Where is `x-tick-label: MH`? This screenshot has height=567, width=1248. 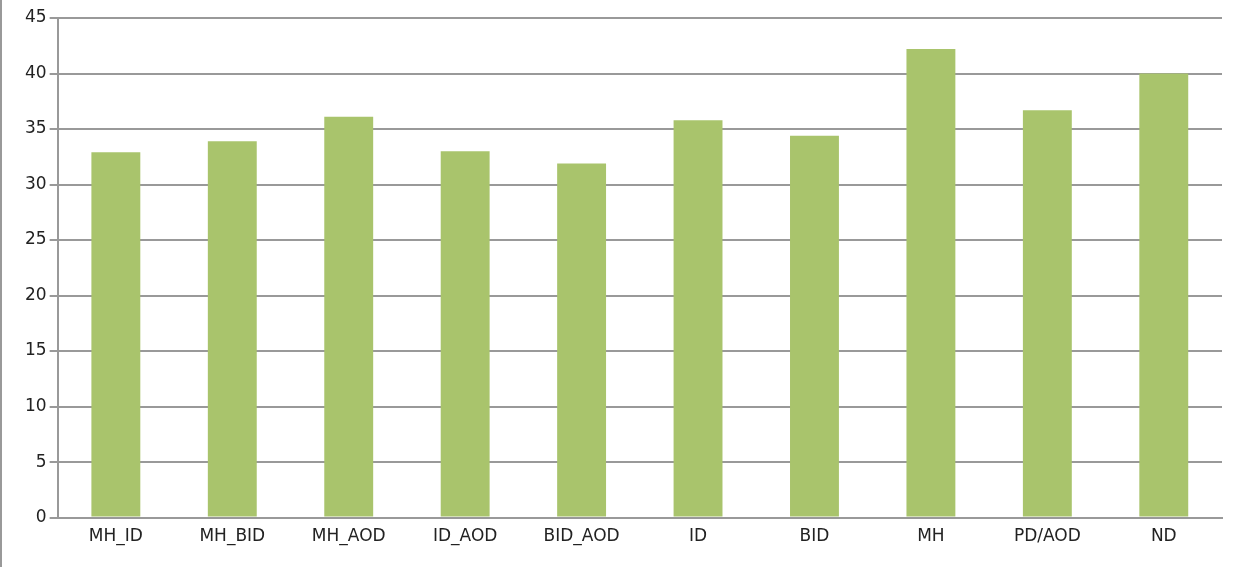 x-tick-label: MH is located at coordinates (931, 535).